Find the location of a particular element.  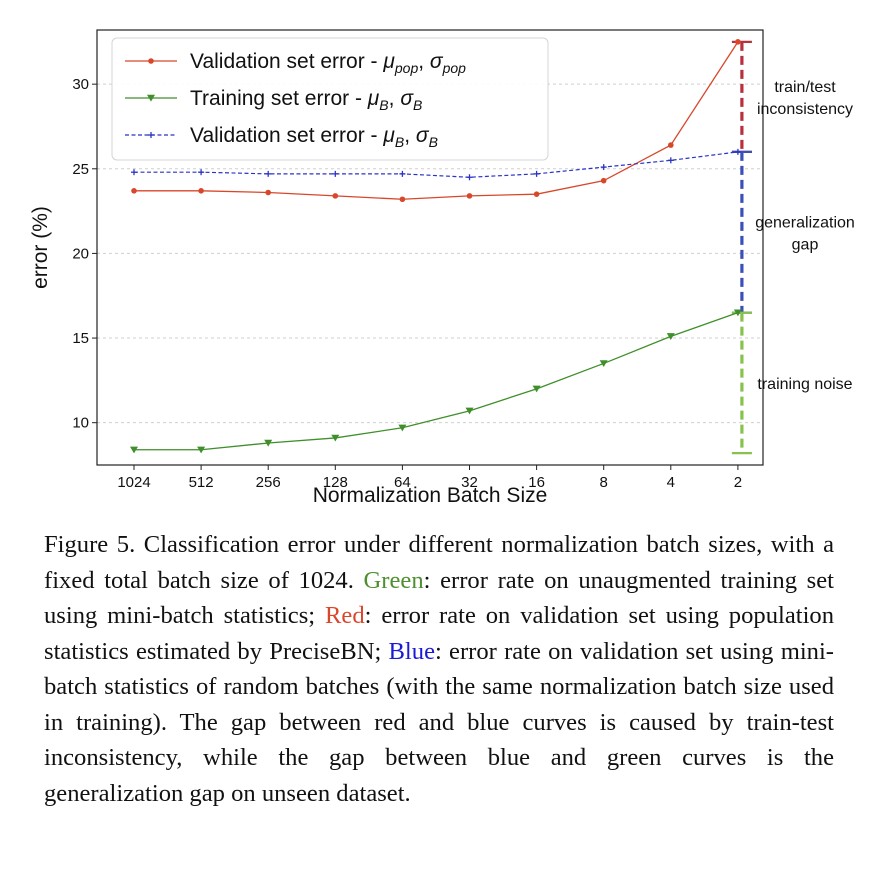

figure-label: Figure 5. is located at coordinates (90, 544).